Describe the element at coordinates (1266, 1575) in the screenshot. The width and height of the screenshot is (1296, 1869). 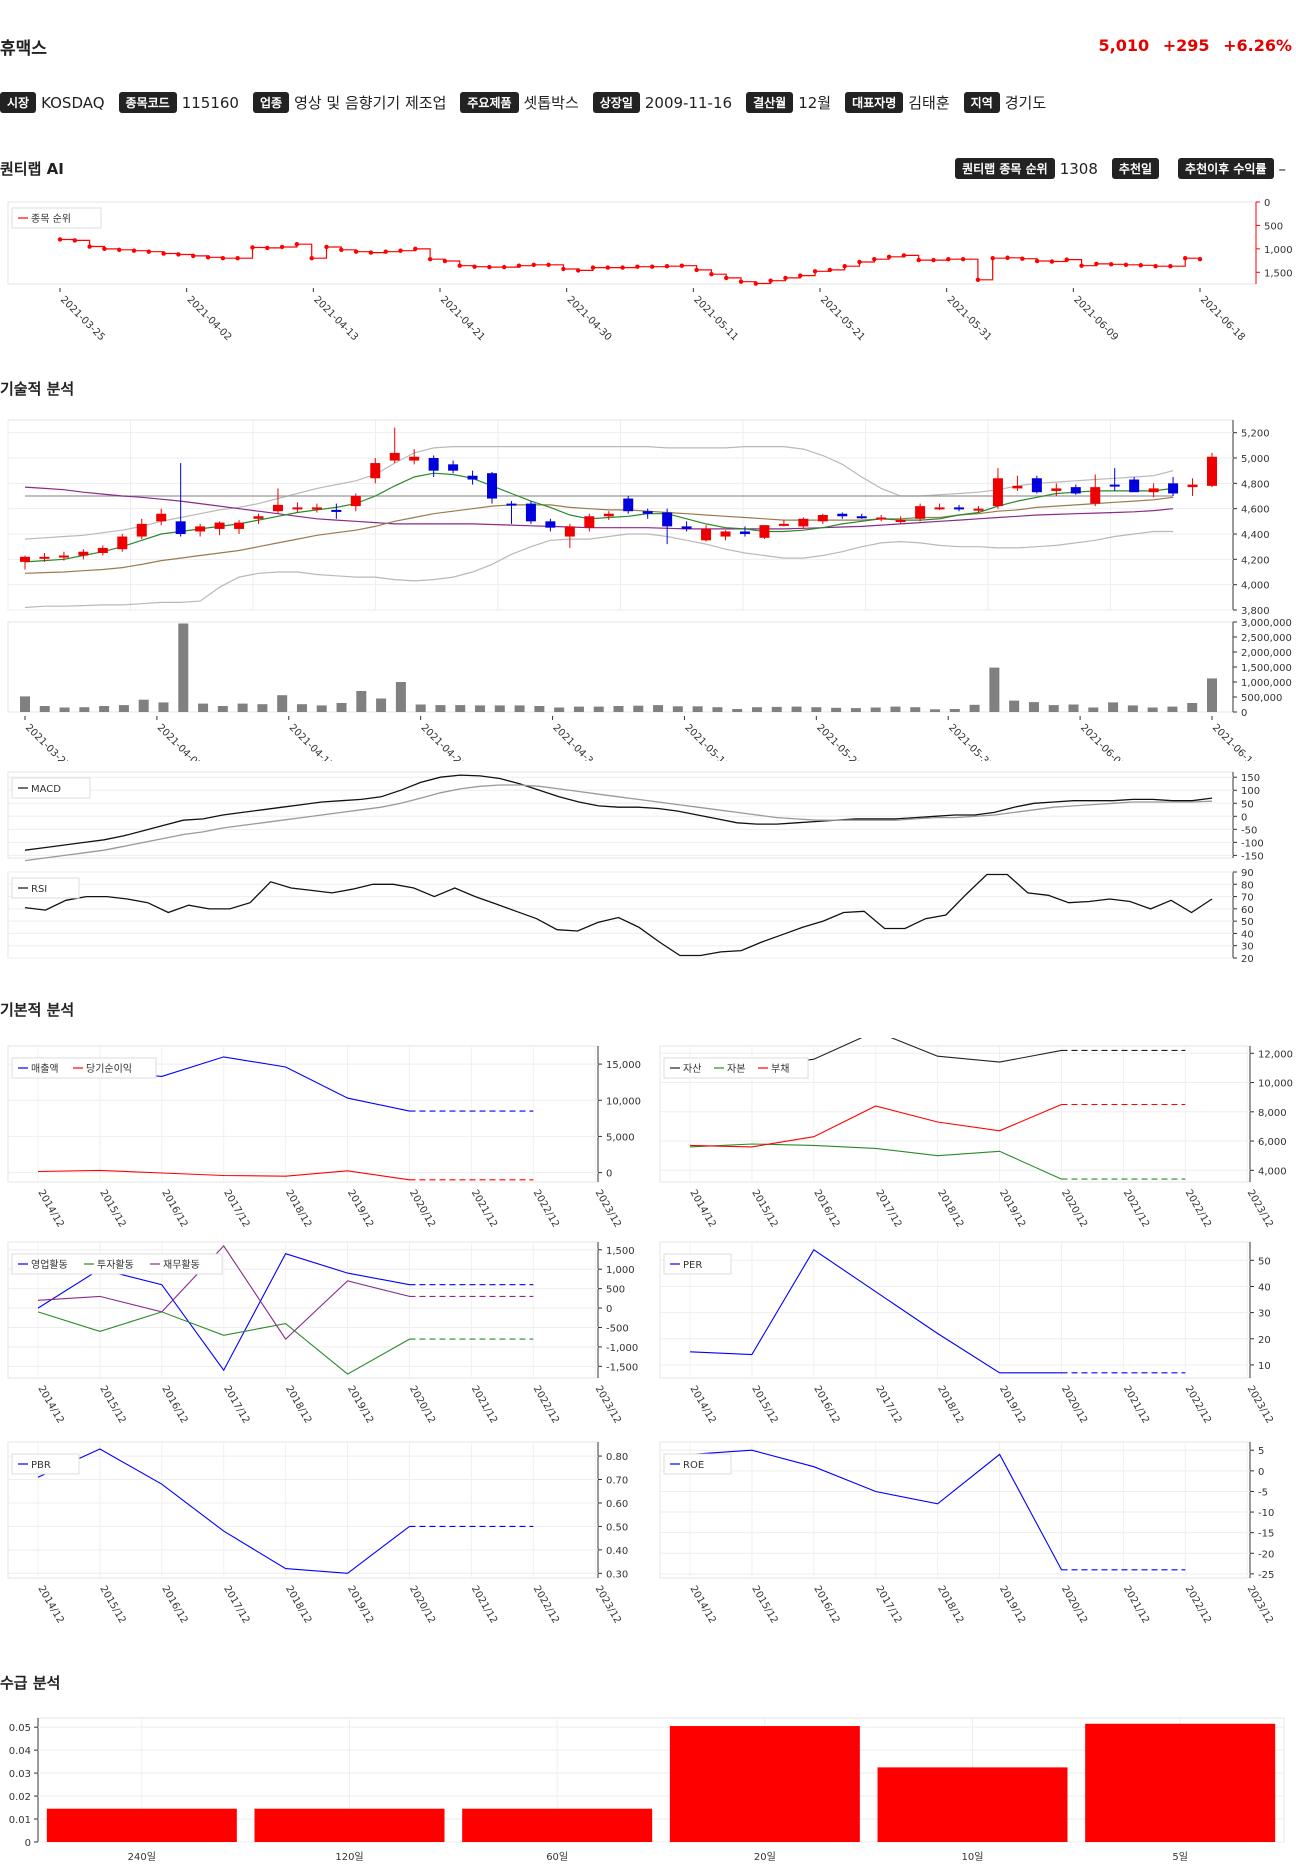
I see `roe-y-tick-label: -25` at that location.